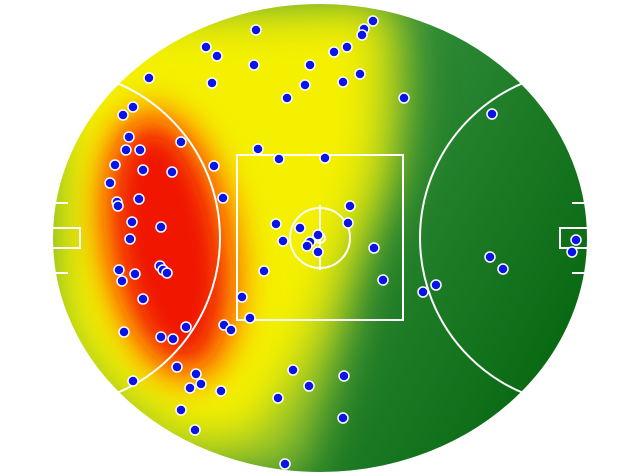  Describe the element at coordinates (168, 245) in the screenshot. I see `heat-peak` at that location.